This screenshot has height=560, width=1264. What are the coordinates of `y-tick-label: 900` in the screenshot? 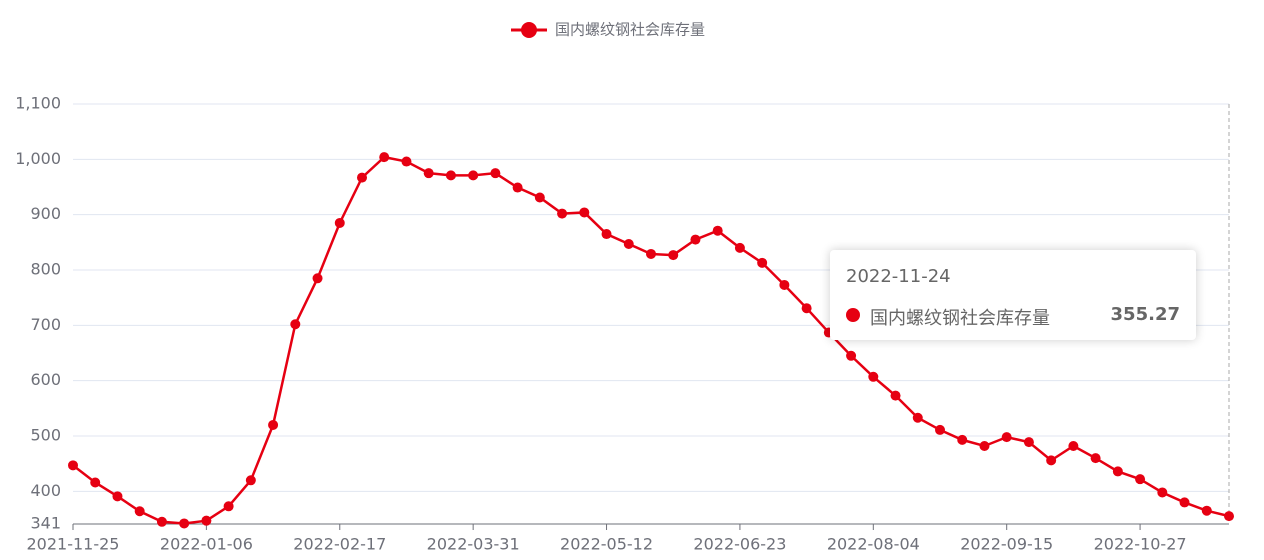 It's located at (45, 213).